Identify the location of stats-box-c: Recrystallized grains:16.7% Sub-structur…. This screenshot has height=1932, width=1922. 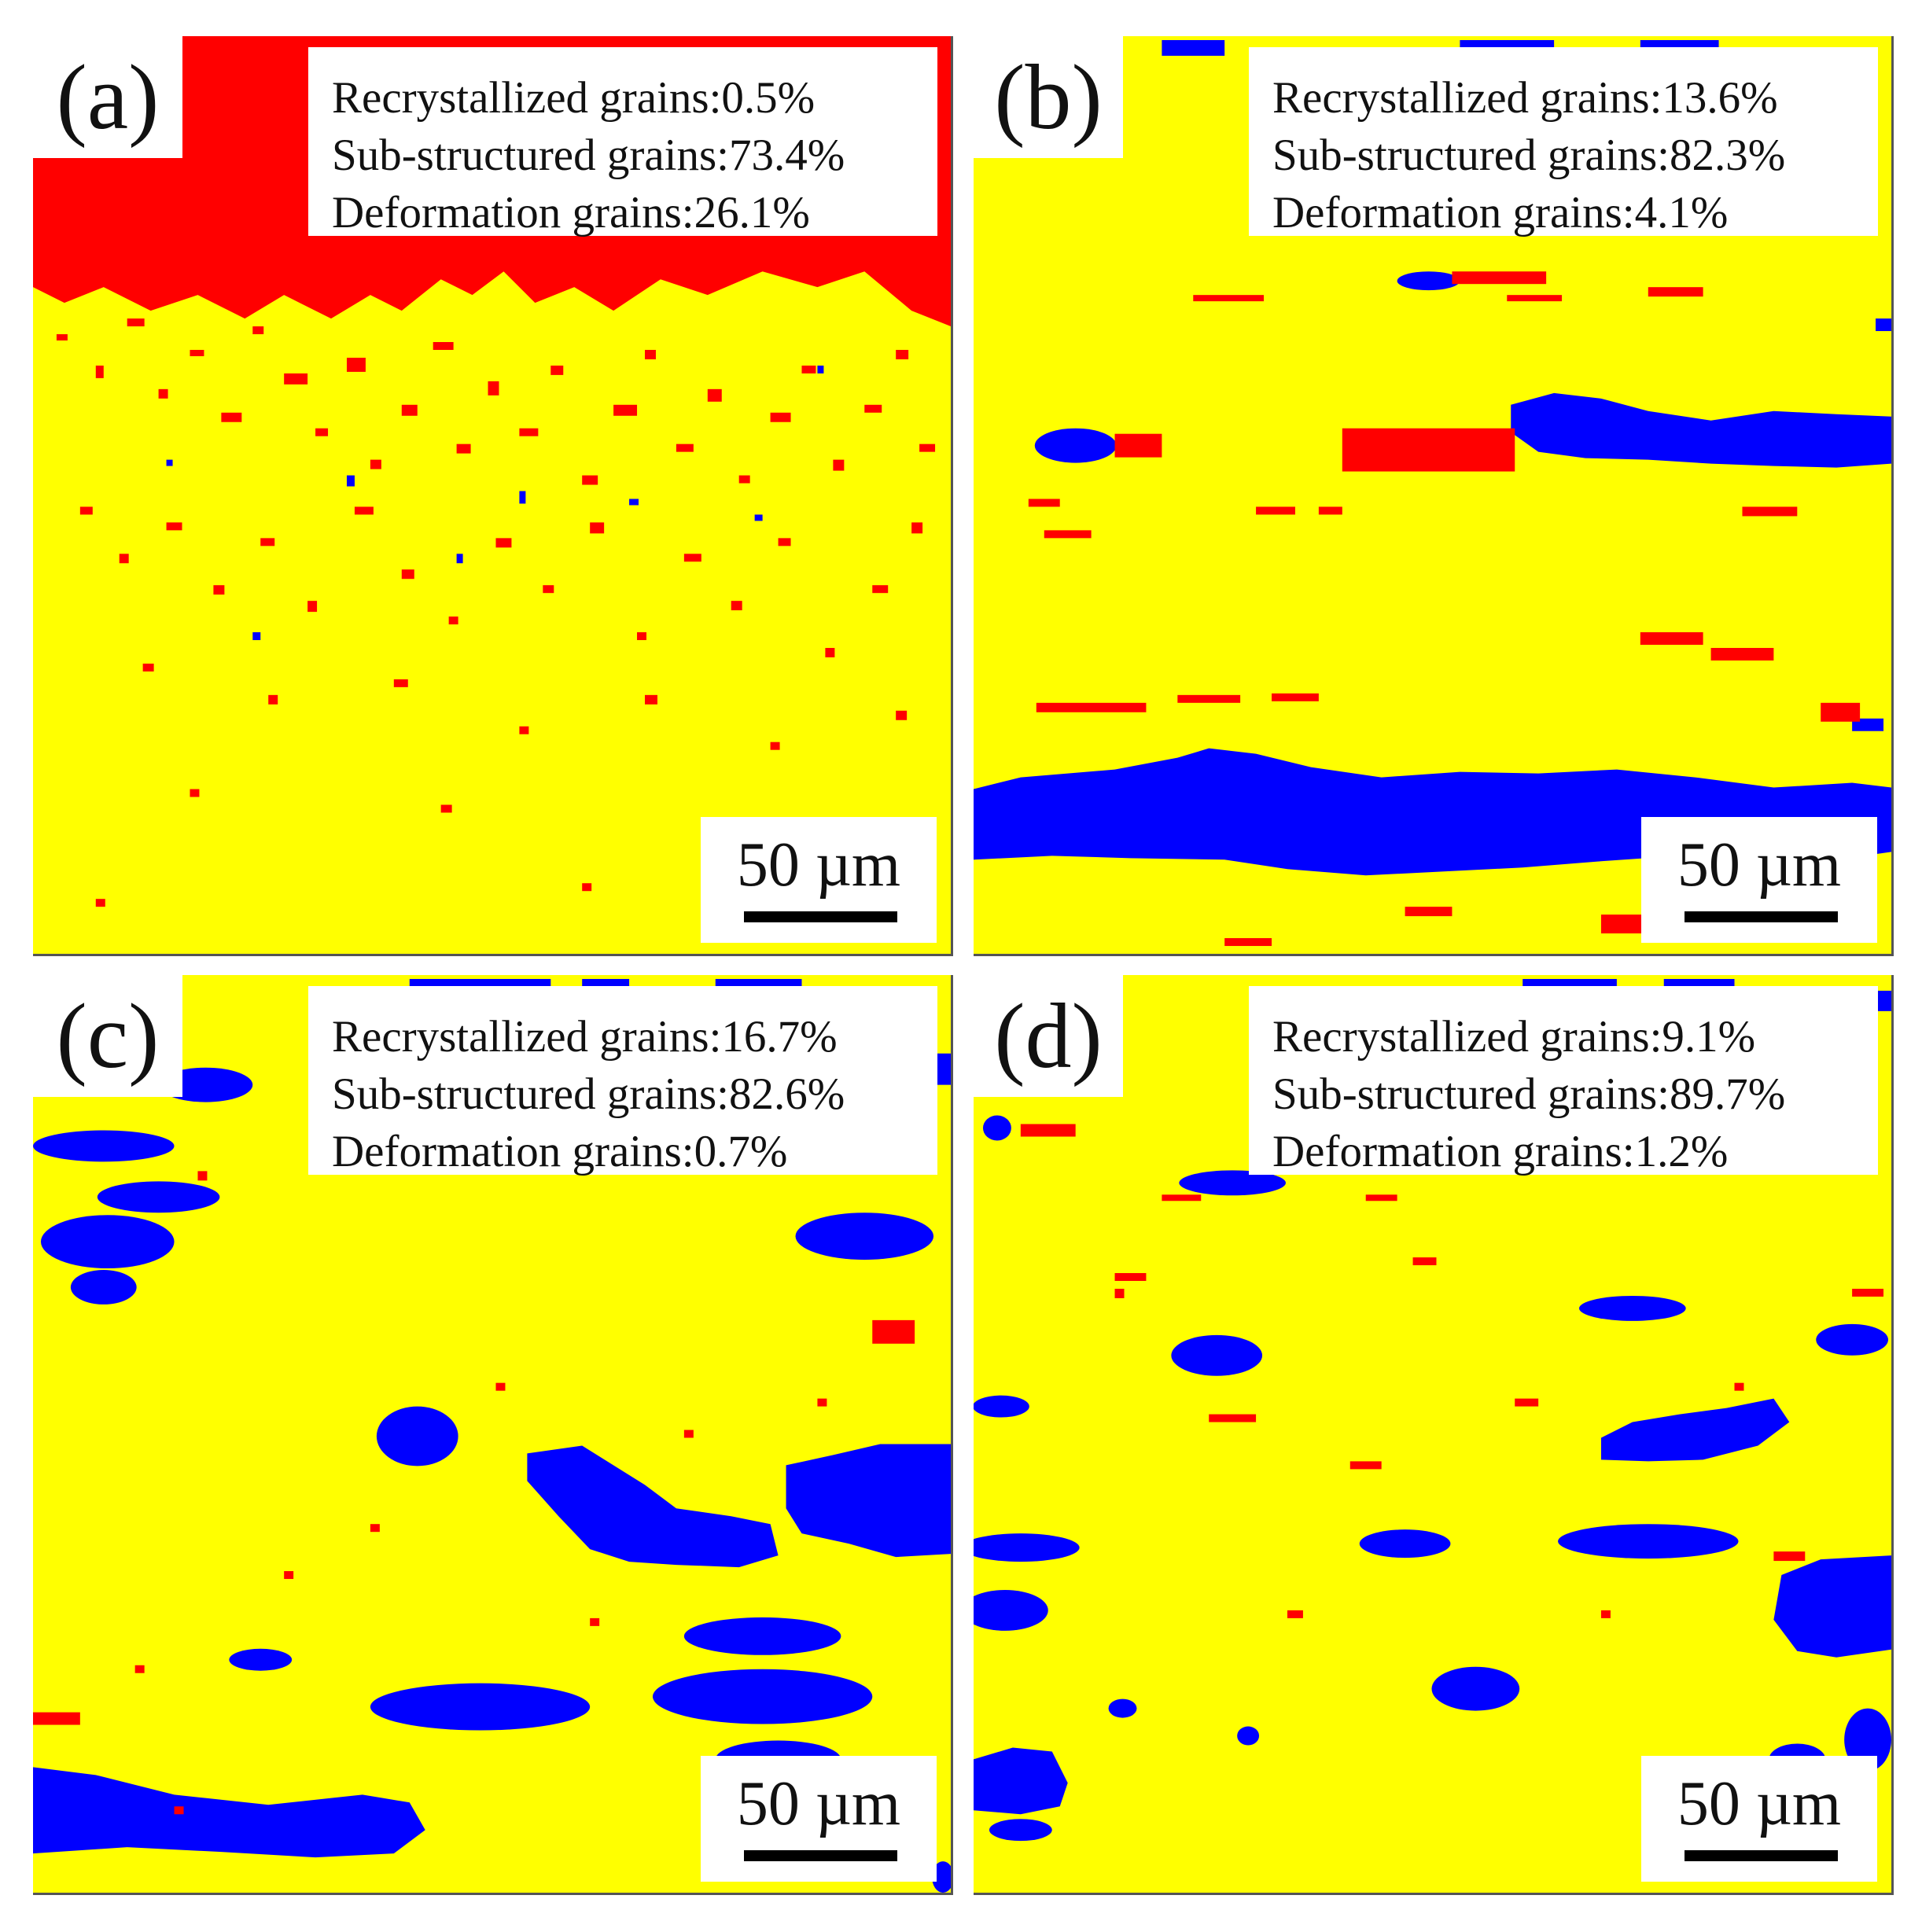
(622, 1081).